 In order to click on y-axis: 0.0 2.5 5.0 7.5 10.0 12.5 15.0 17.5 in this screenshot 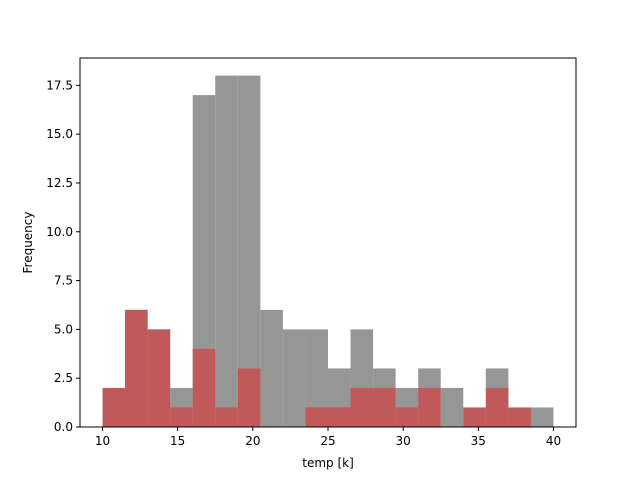, I will do `click(63, 256)`.